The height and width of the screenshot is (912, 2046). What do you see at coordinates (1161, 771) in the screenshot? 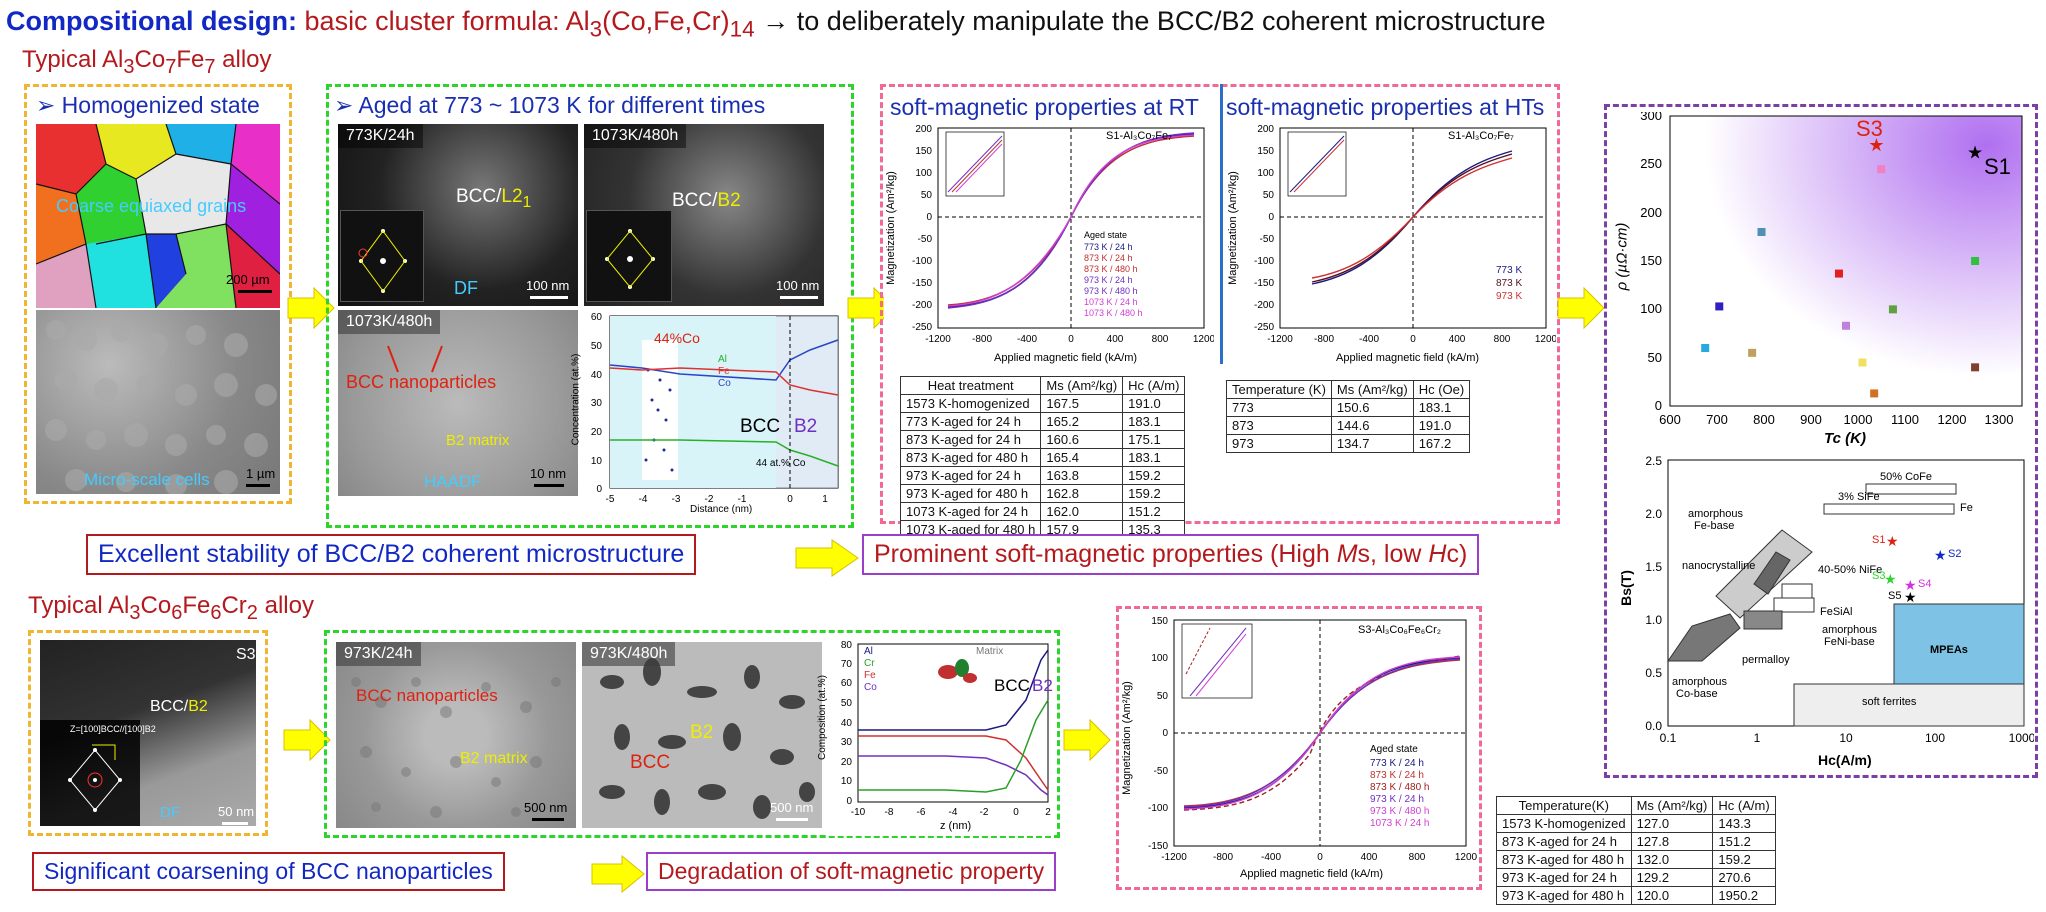
I see `svg-text: -50` at bounding box center [1161, 771].